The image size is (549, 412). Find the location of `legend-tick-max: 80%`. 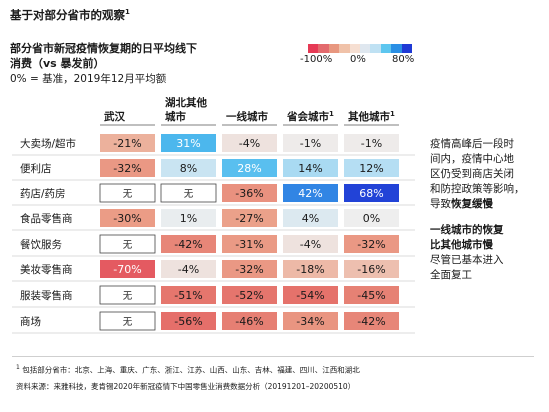

legend-tick-max: 80% is located at coordinates (403, 59).